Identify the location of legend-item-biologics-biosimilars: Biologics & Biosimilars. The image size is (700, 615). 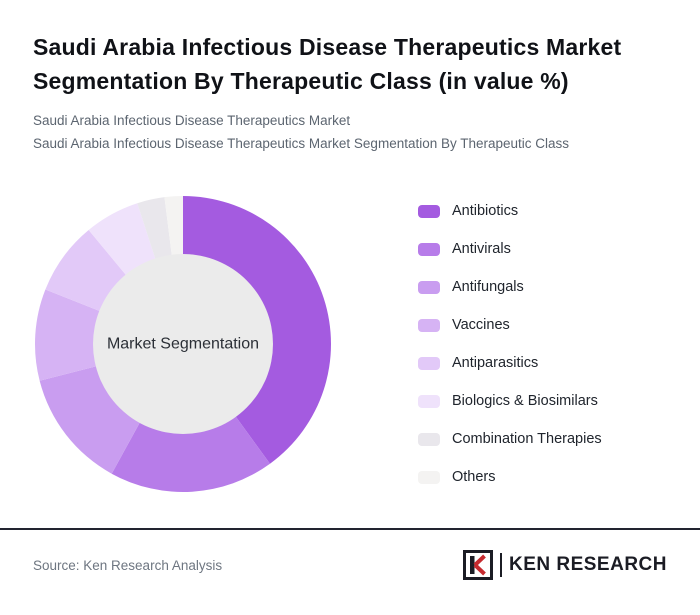
(510, 401).